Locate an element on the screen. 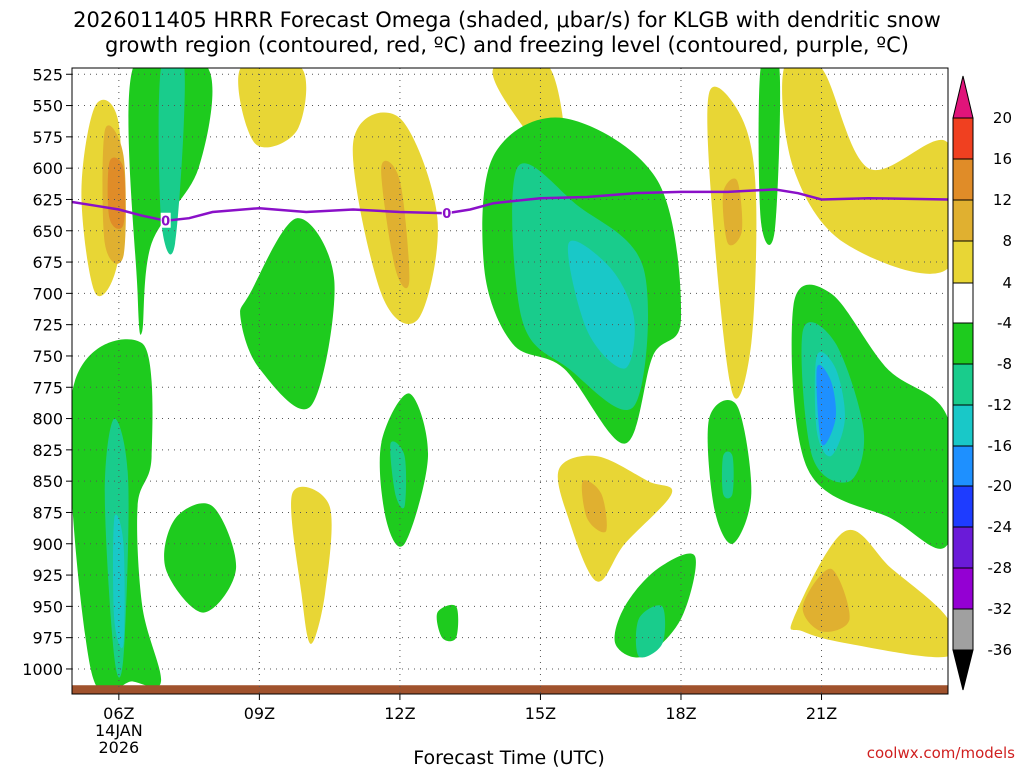 The image size is (1024, 768). colorbar-label: 12 is located at coordinates (1002, 200).